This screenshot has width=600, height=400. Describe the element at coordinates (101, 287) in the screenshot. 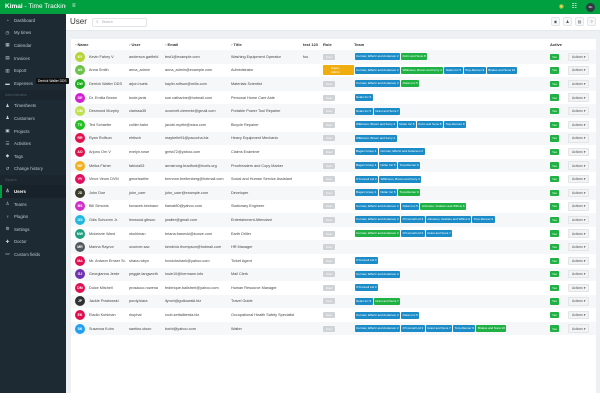

I see `user-name: Dulce Mitchell` at that location.